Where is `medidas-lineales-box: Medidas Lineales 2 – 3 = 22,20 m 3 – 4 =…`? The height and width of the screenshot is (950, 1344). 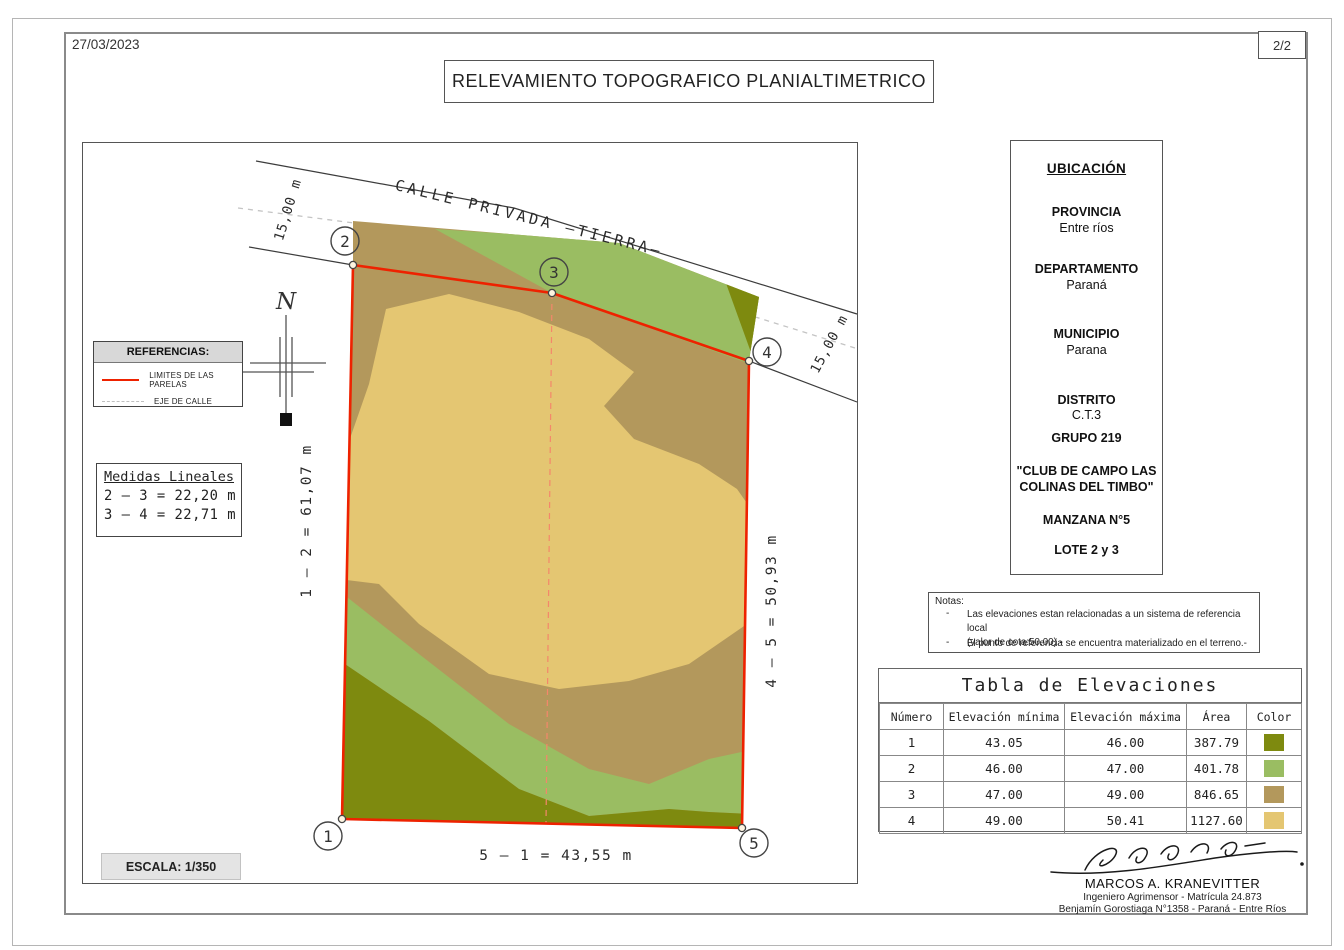 medidas-lineales-box: Medidas Lineales 2 – 3 = 22,20 m 3 – 4 =… is located at coordinates (169, 500).